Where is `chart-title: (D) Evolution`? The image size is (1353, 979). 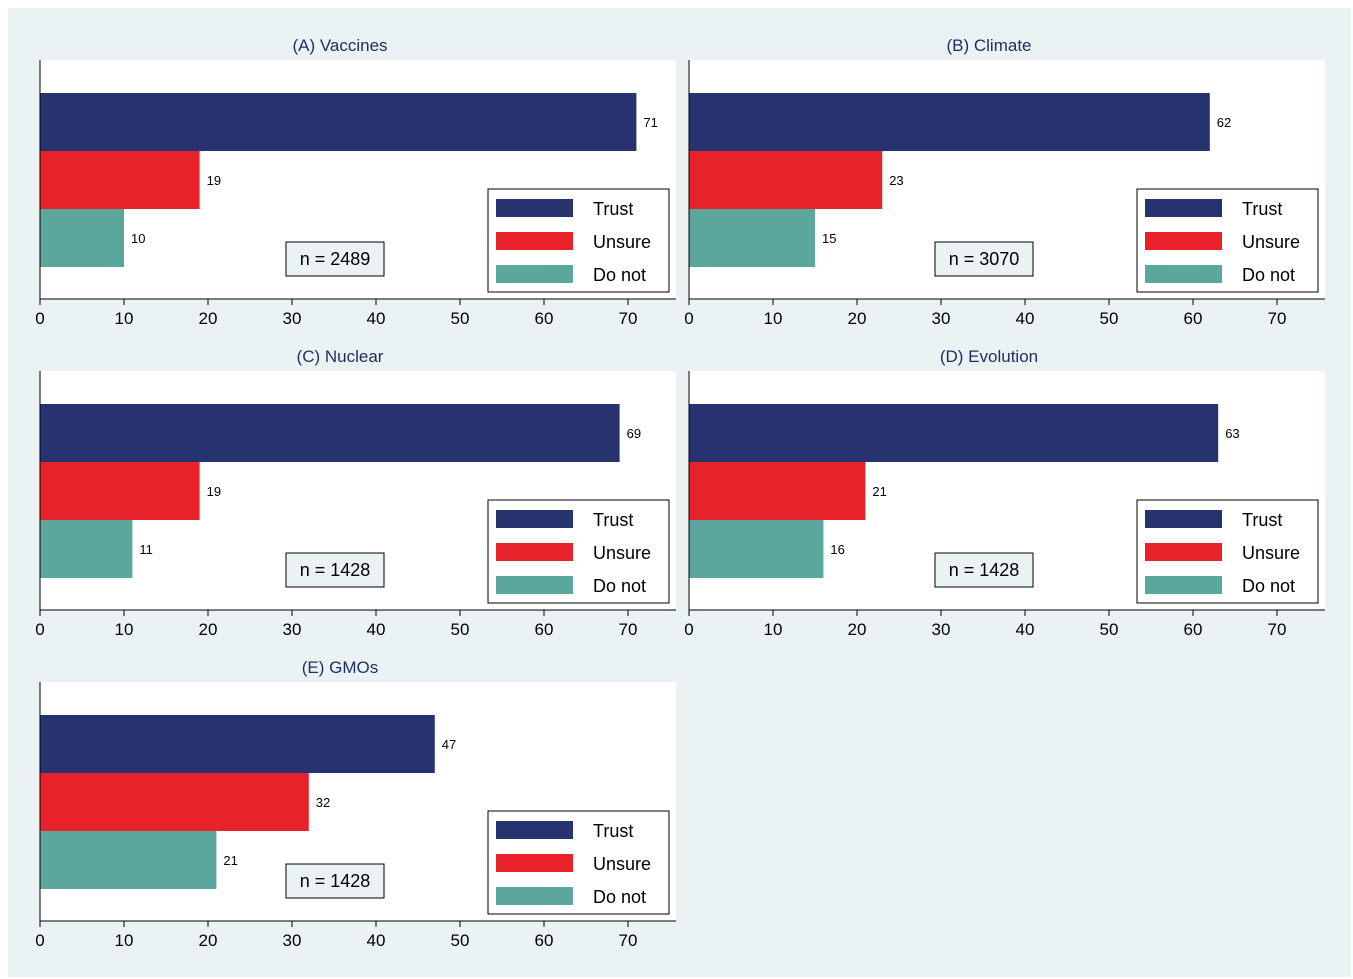 chart-title: (D) Evolution is located at coordinates (989, 356).